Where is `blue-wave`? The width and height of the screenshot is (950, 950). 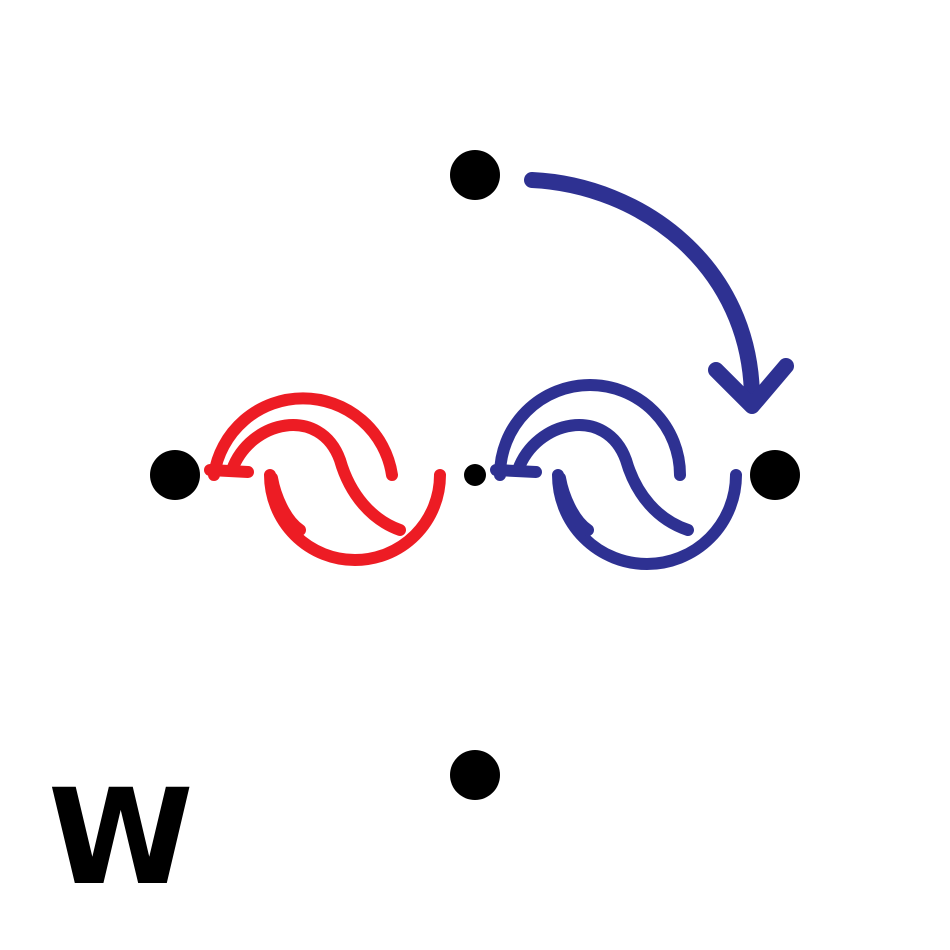 blue-wave is located at coordinates (616, 474).